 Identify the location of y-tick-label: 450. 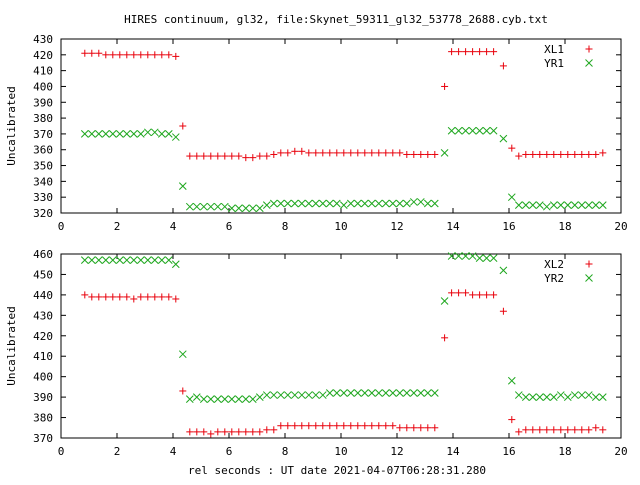
(43, 274).